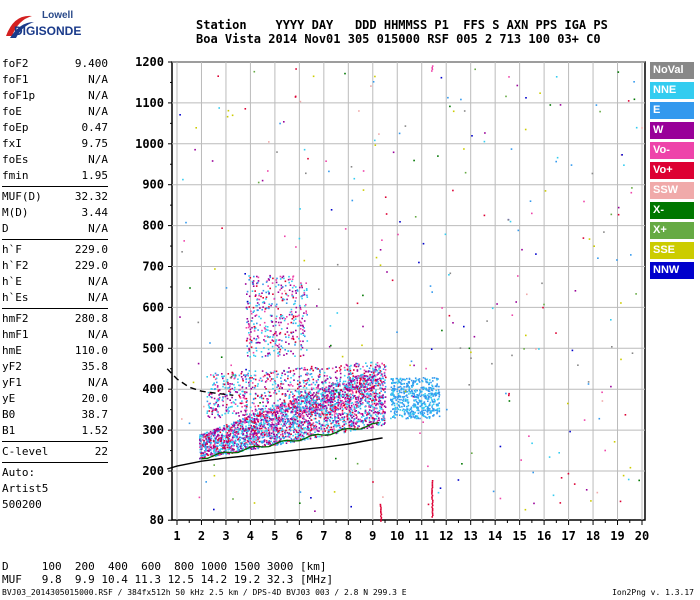 Image resolution: width=700 pixels, height=600 pixels. Describe the element at coordinates (55, 266) in the screenshot. I see `param-row: h`F2 229.0` at that location.